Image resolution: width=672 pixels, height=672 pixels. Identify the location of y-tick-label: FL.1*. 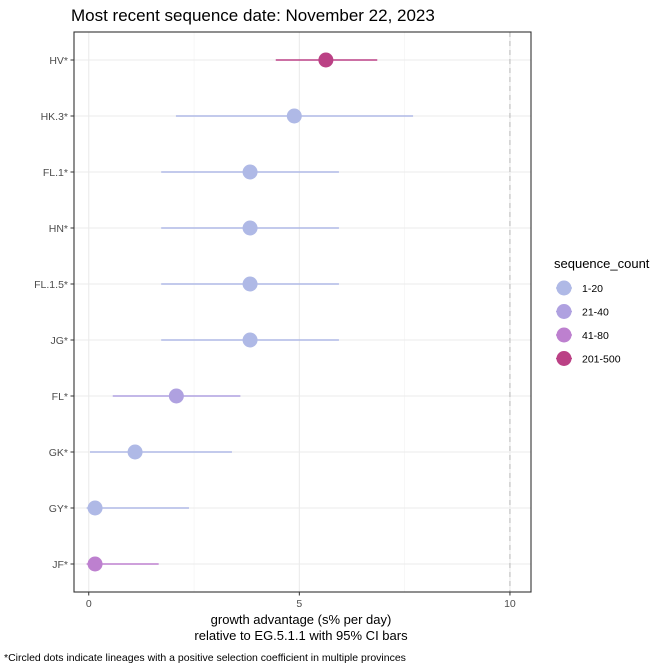
(55, 173).